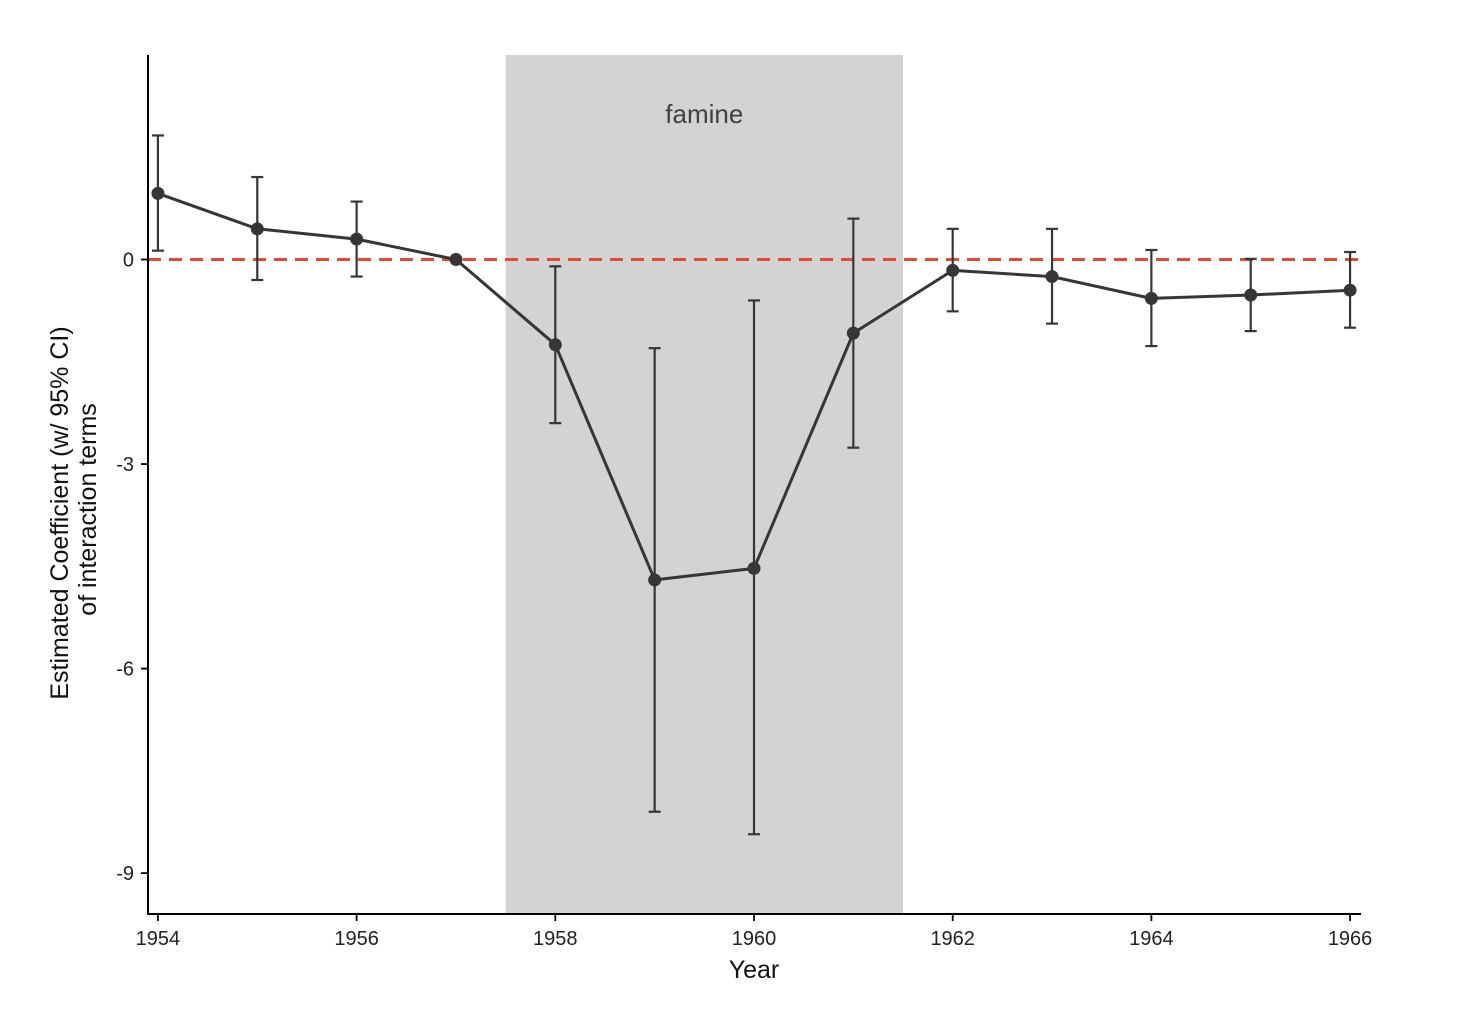 The image size is (1464, 1010). Describe the element at coordinates (125, 465) in the screenshot. I see `y-tick-label--3: -3` at that location.